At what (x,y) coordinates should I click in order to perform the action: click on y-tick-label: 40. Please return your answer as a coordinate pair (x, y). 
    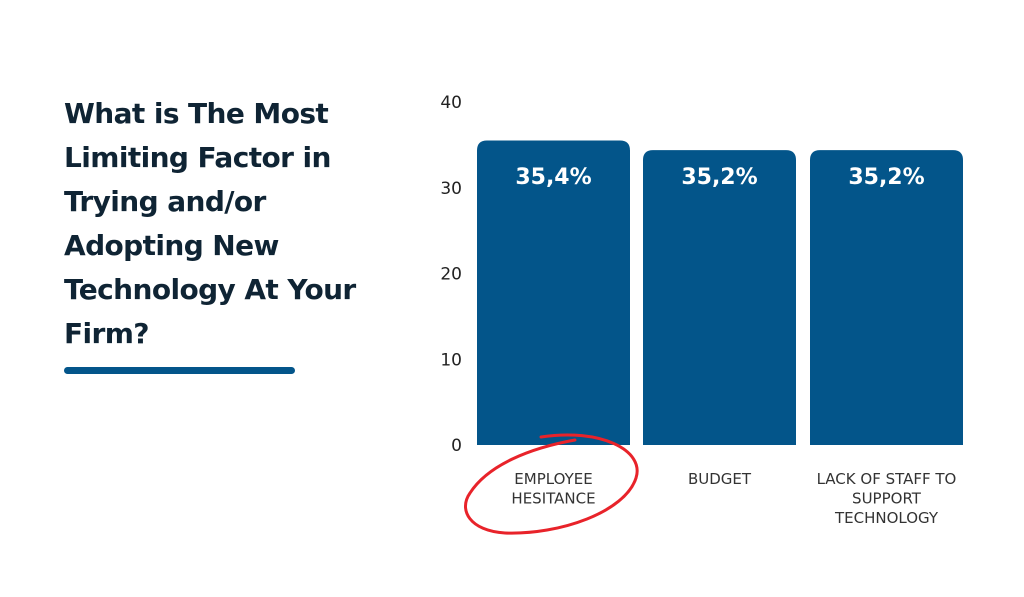
    Looking at the image, I should click on (451, 103).